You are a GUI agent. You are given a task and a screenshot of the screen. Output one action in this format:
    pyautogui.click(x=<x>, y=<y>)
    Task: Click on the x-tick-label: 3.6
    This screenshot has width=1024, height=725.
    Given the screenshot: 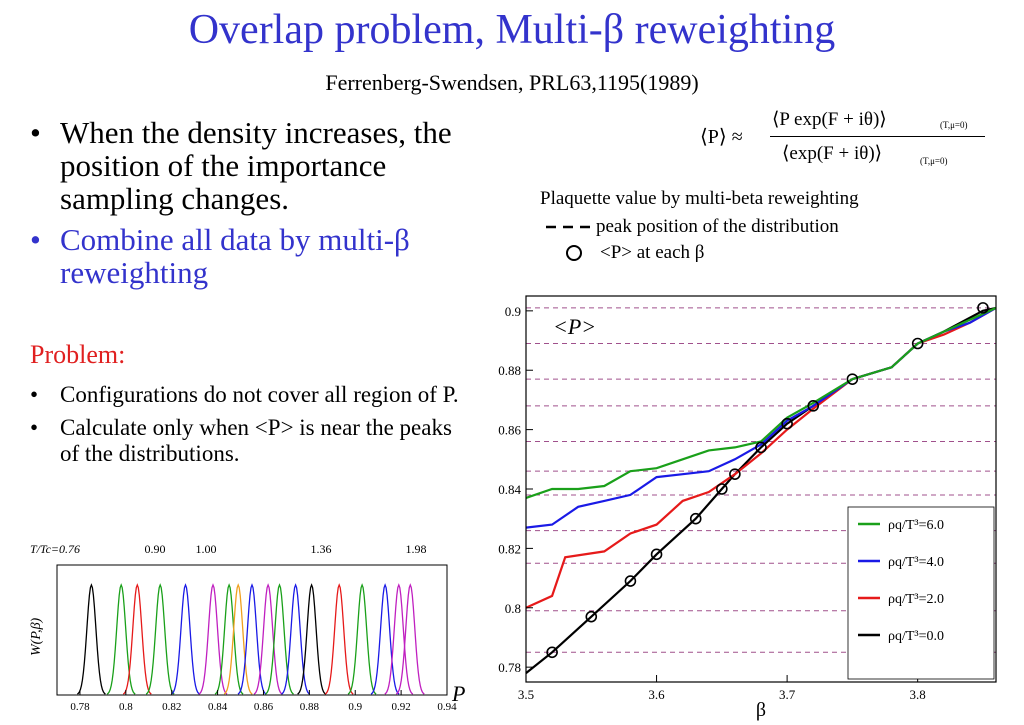 What is the action you would take?
    pyautogui.click(x=656, y=694)
    